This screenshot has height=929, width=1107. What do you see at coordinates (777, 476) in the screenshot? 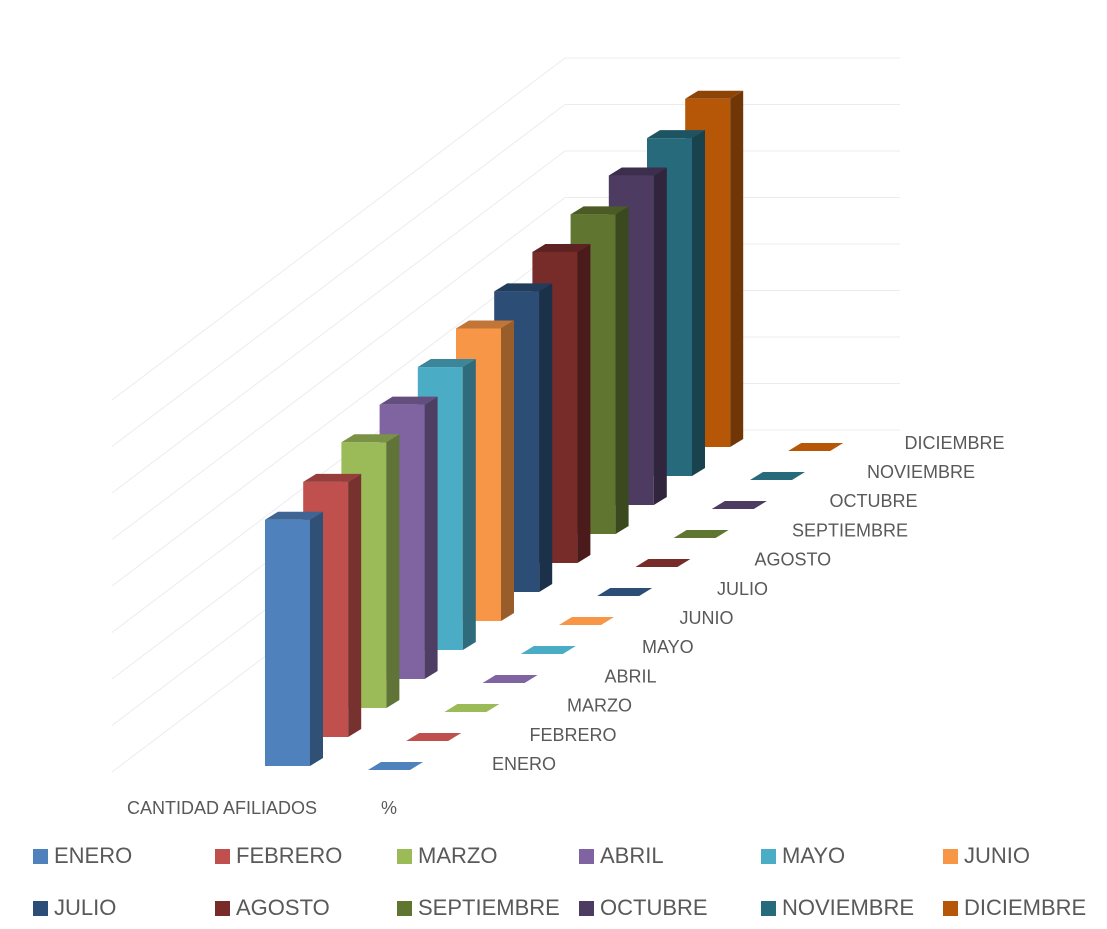
I see `bar-noviembre-porcentaje` at bounding box center [777, 476].